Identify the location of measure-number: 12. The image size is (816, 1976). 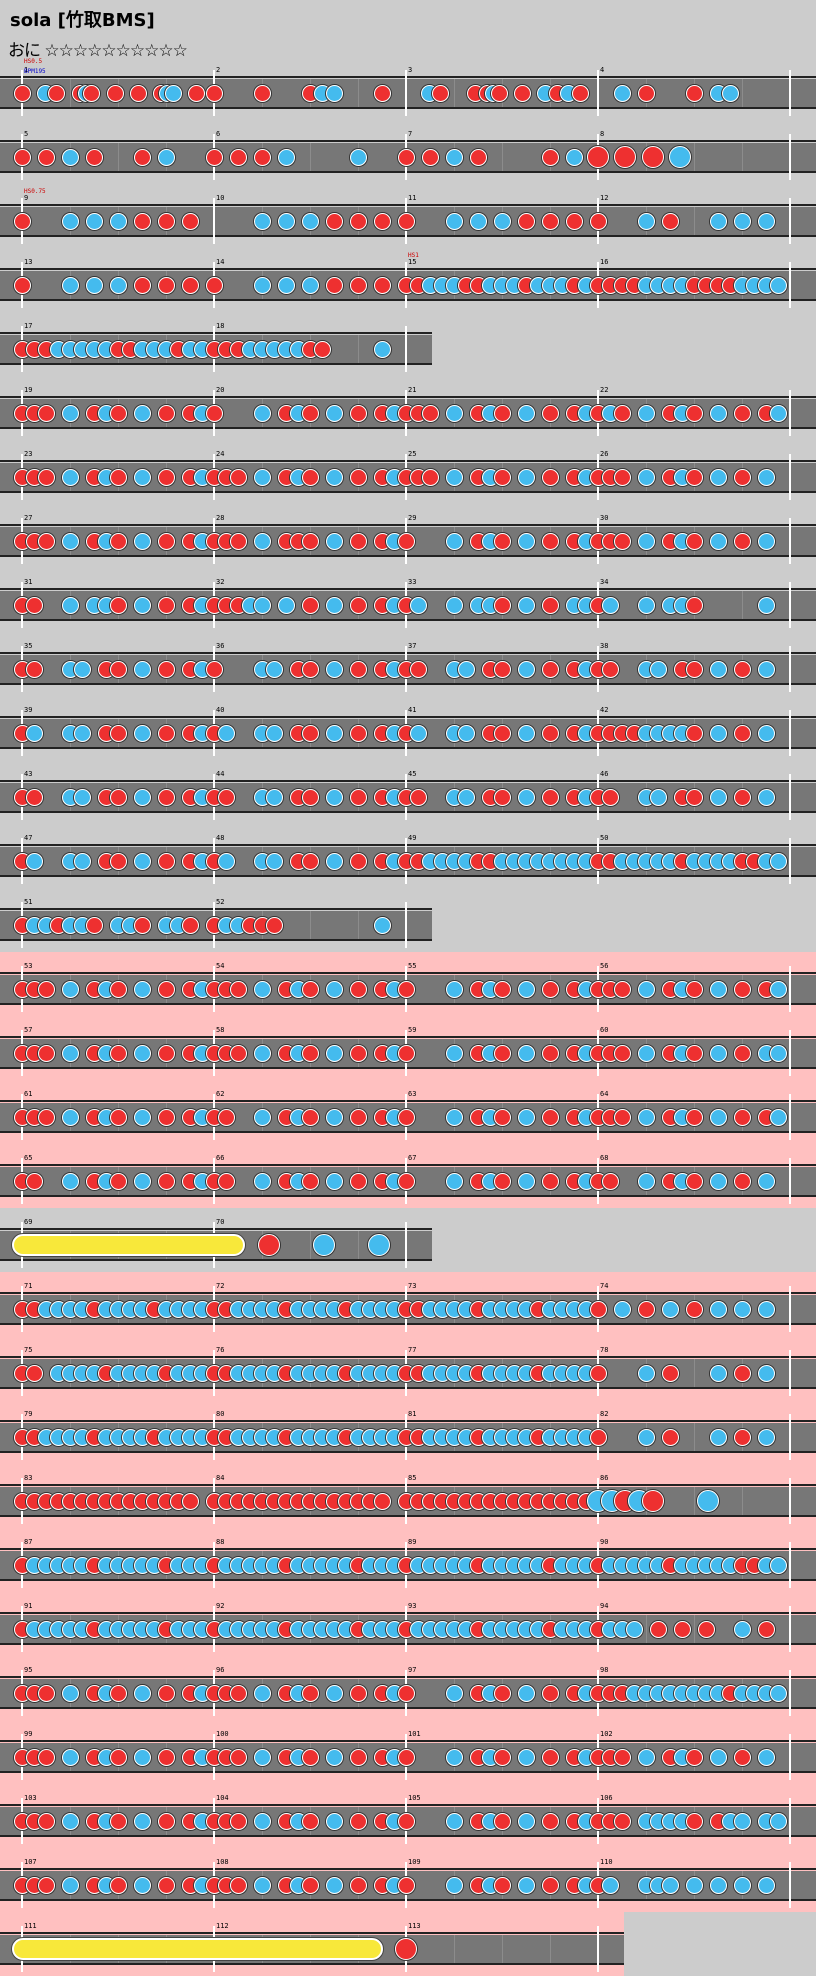
(604, 198).